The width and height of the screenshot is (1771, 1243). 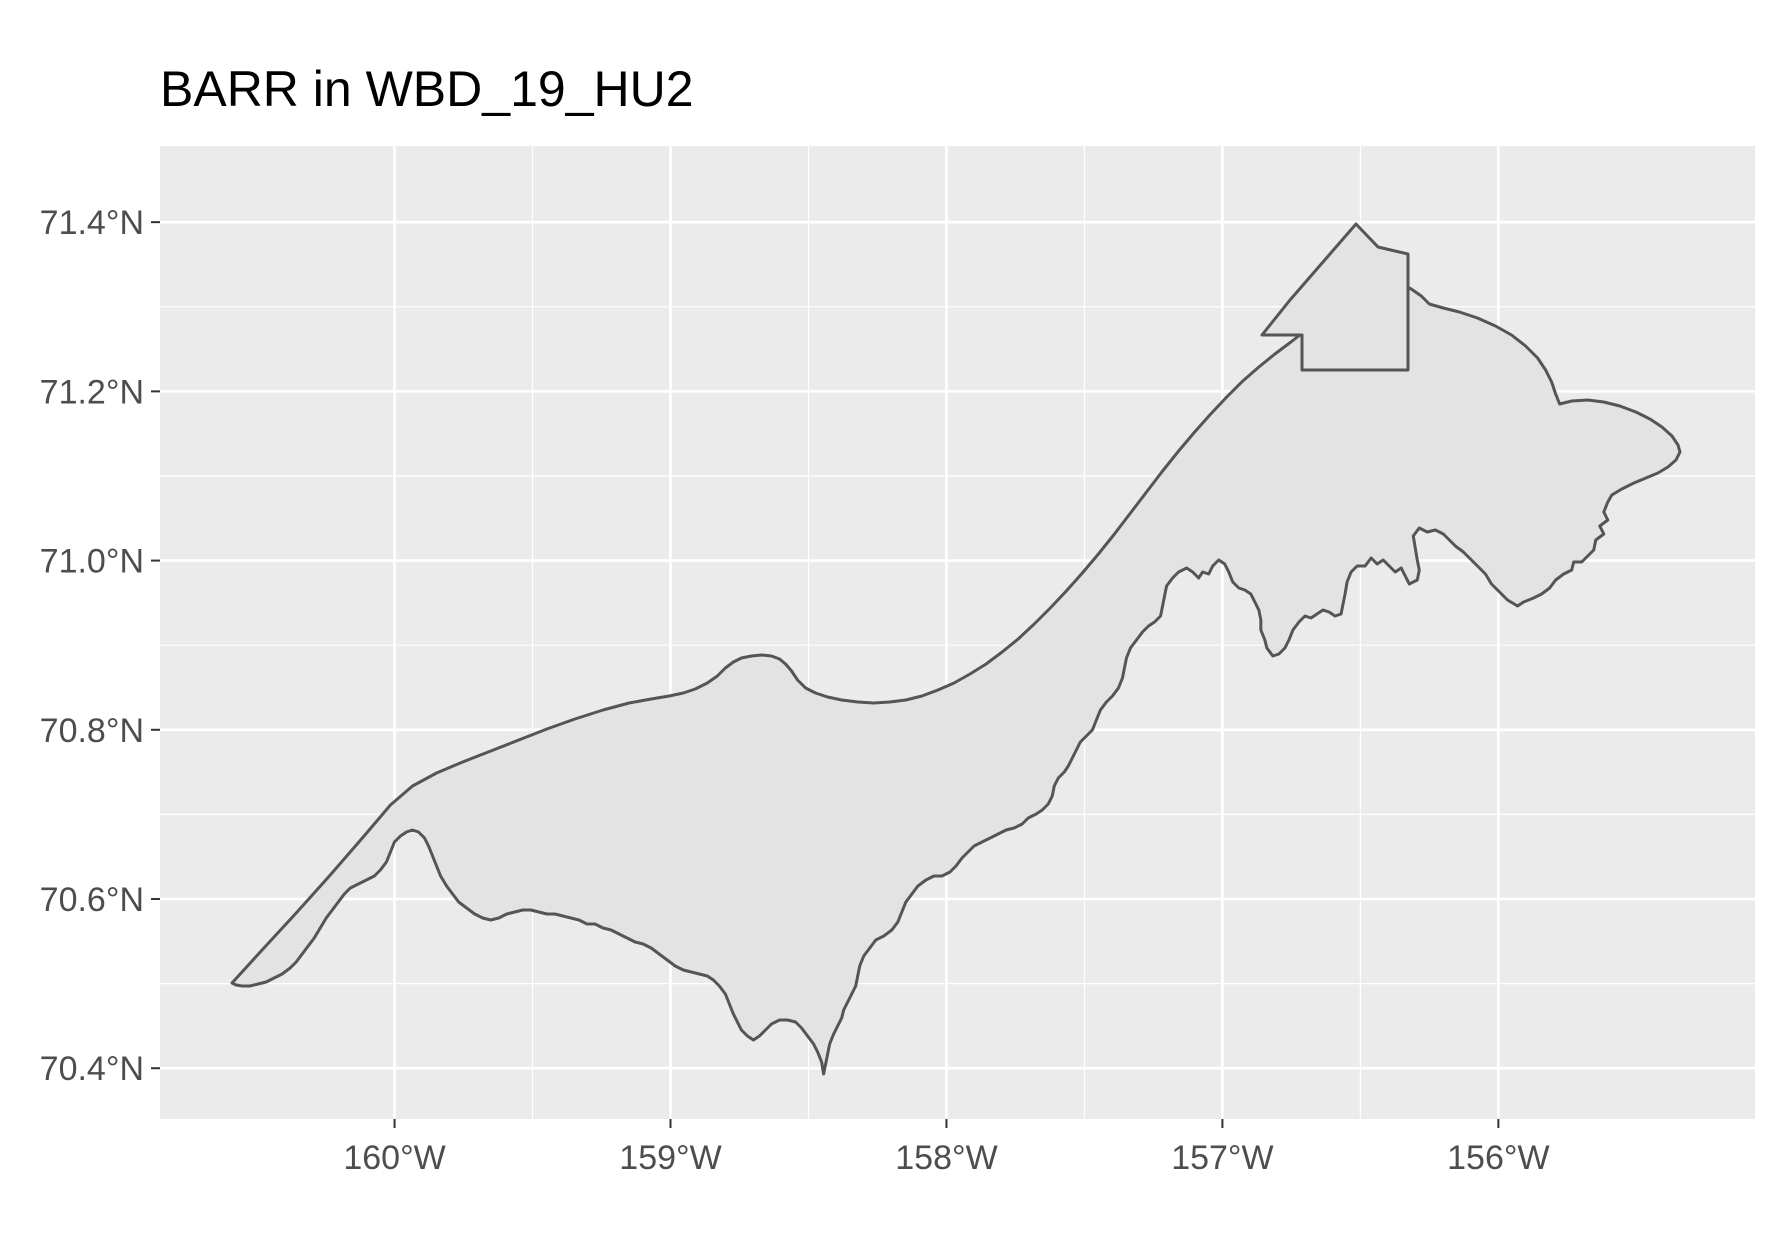 What do you see at coordinates (92, 1069) in the screenshot?
I see `y-tick-label: 70.4°N` at bounding box center [92, 1069].